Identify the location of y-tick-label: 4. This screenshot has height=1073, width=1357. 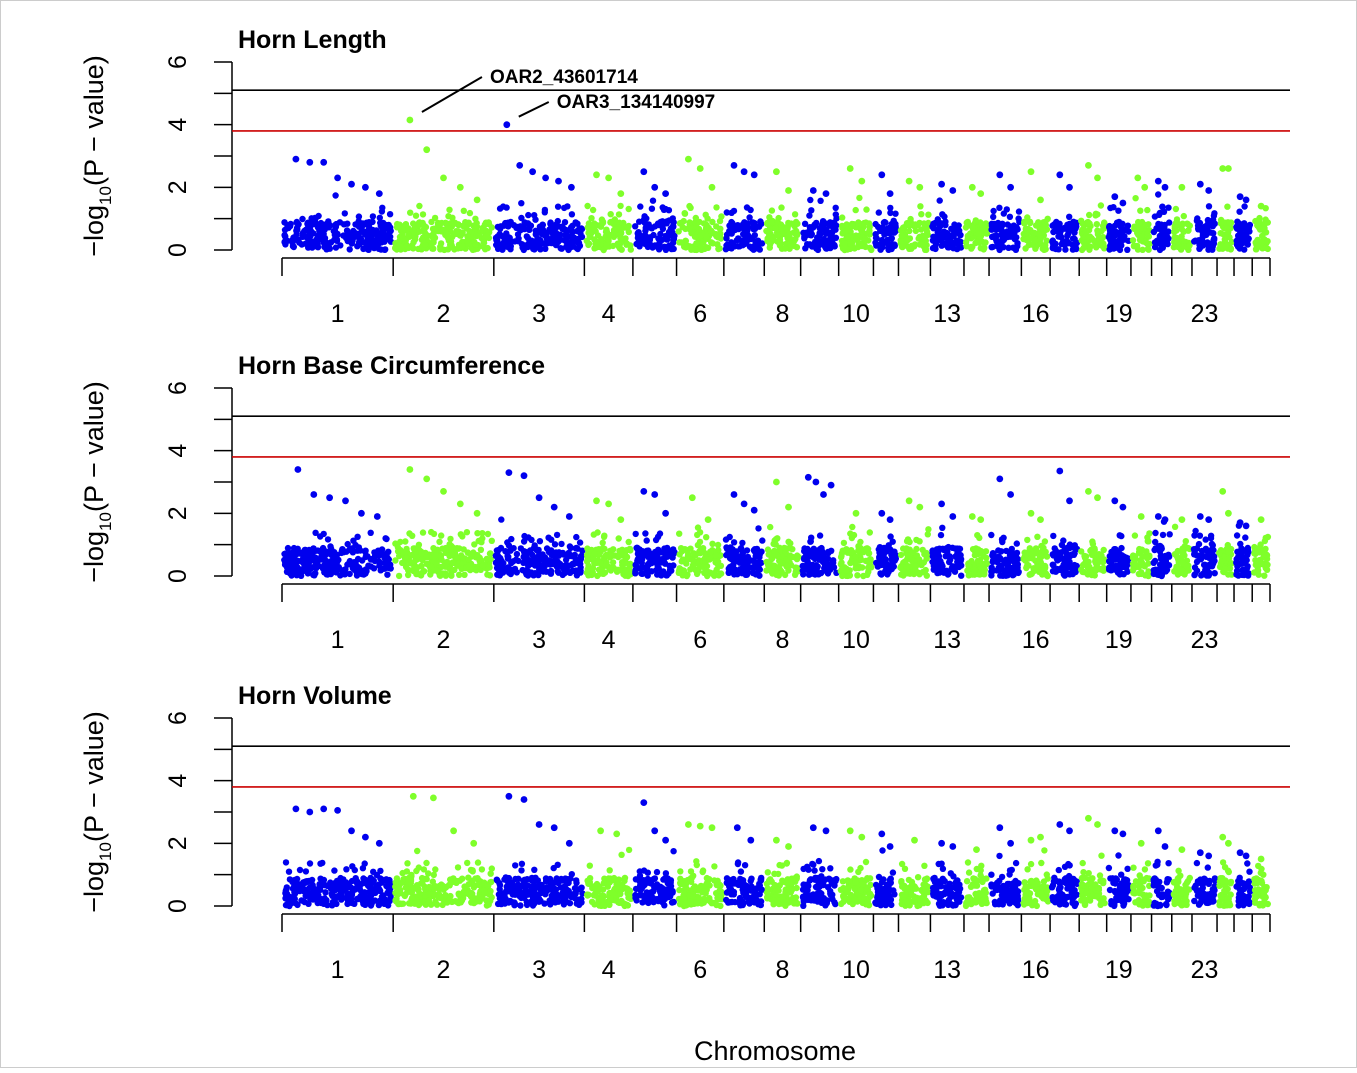
(178, 125).